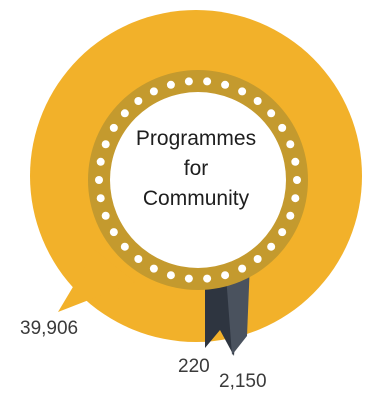  Describe the element at coordinates (196, 198) in the screenshot. I see `title-line-3: Community` at that location.